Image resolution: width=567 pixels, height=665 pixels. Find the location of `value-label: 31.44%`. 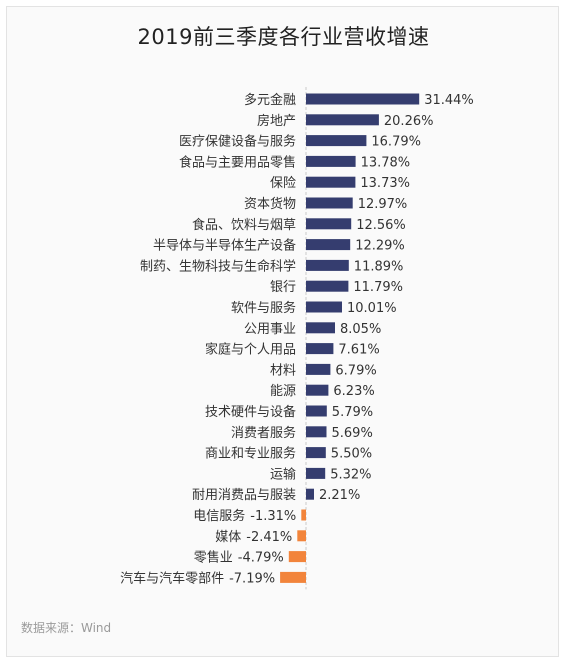

value-label: 31.44% is located at coordinates (449, 100).